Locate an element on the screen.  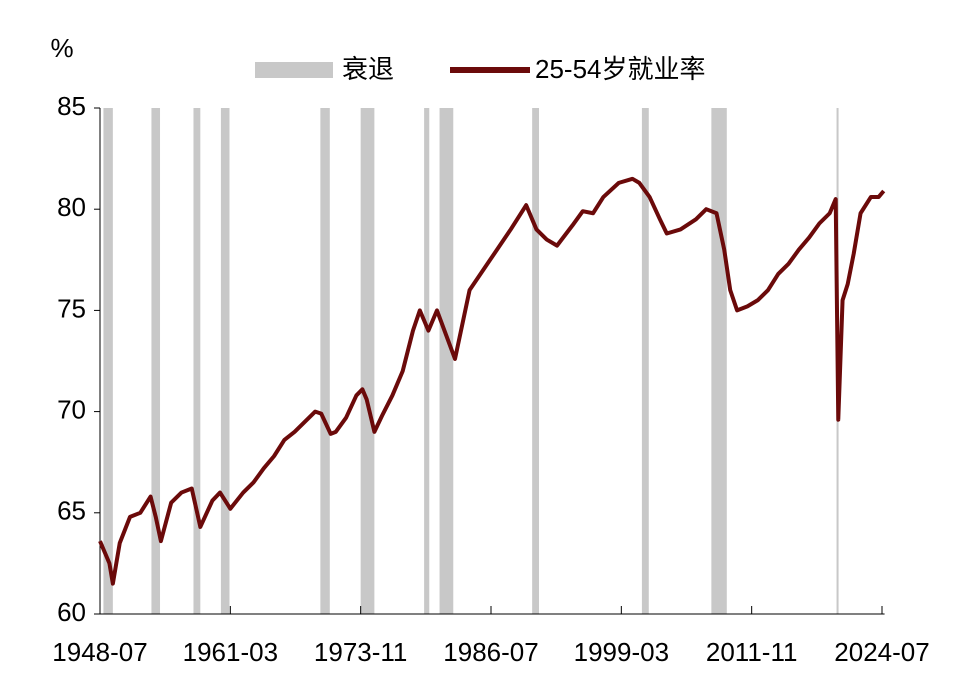
legend-label: 衰退 is located at coordinates (368, 69).